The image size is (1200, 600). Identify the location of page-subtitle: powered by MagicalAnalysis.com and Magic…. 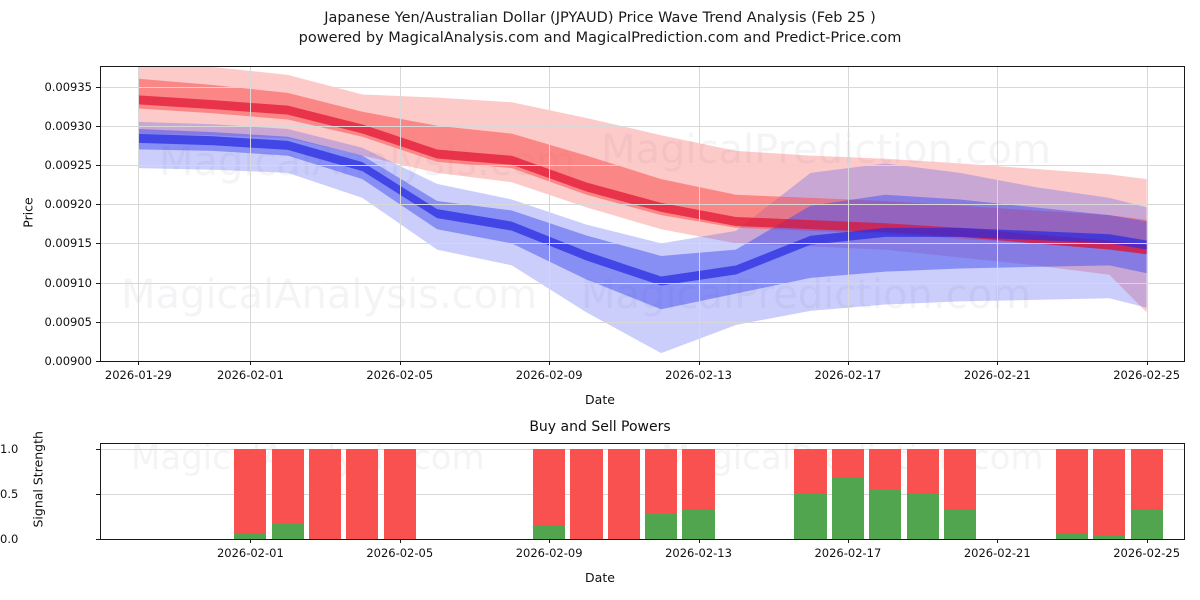
(600, 38).